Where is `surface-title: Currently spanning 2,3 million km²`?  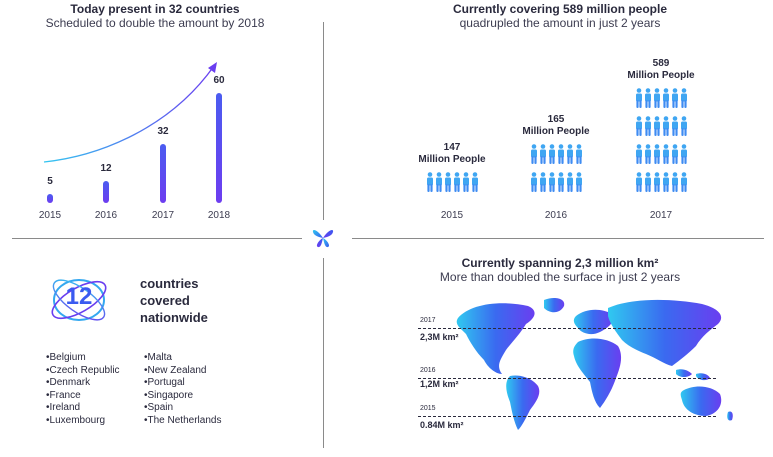
surface-title: Currently spanning 2,3 million km² is located at coordinates (560, 263).